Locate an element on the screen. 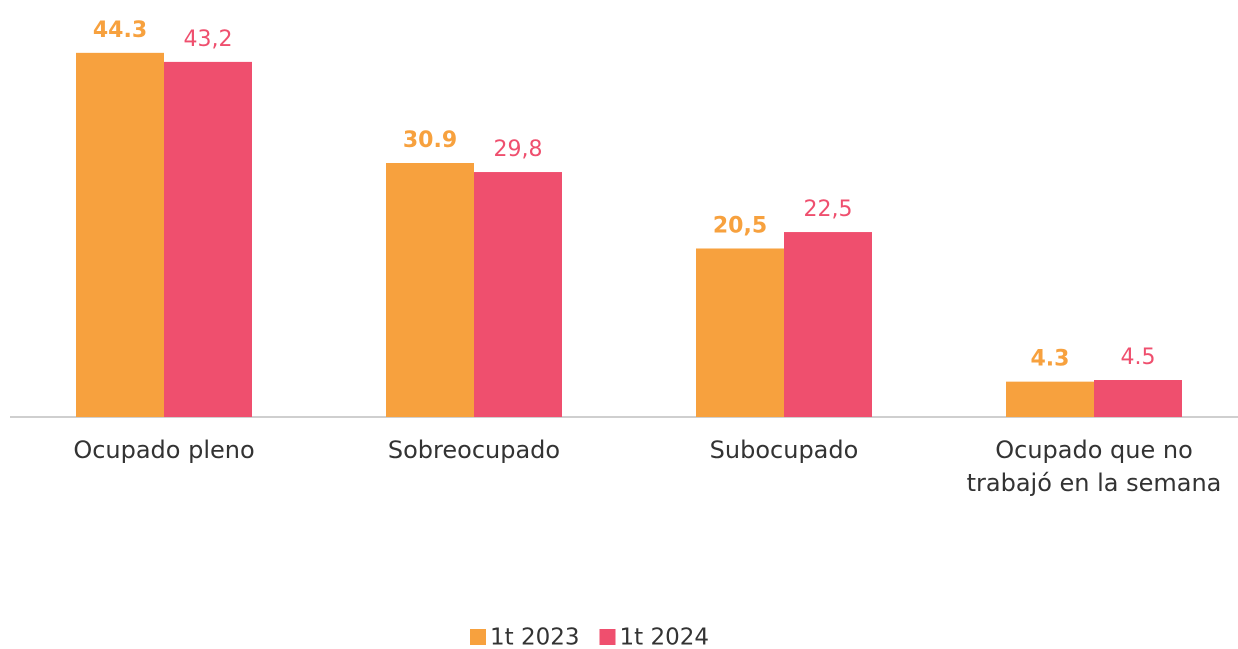 The width and height of the screenshot is (1238, 649). data-label: 43,2 is located at coordinates (208, 39).